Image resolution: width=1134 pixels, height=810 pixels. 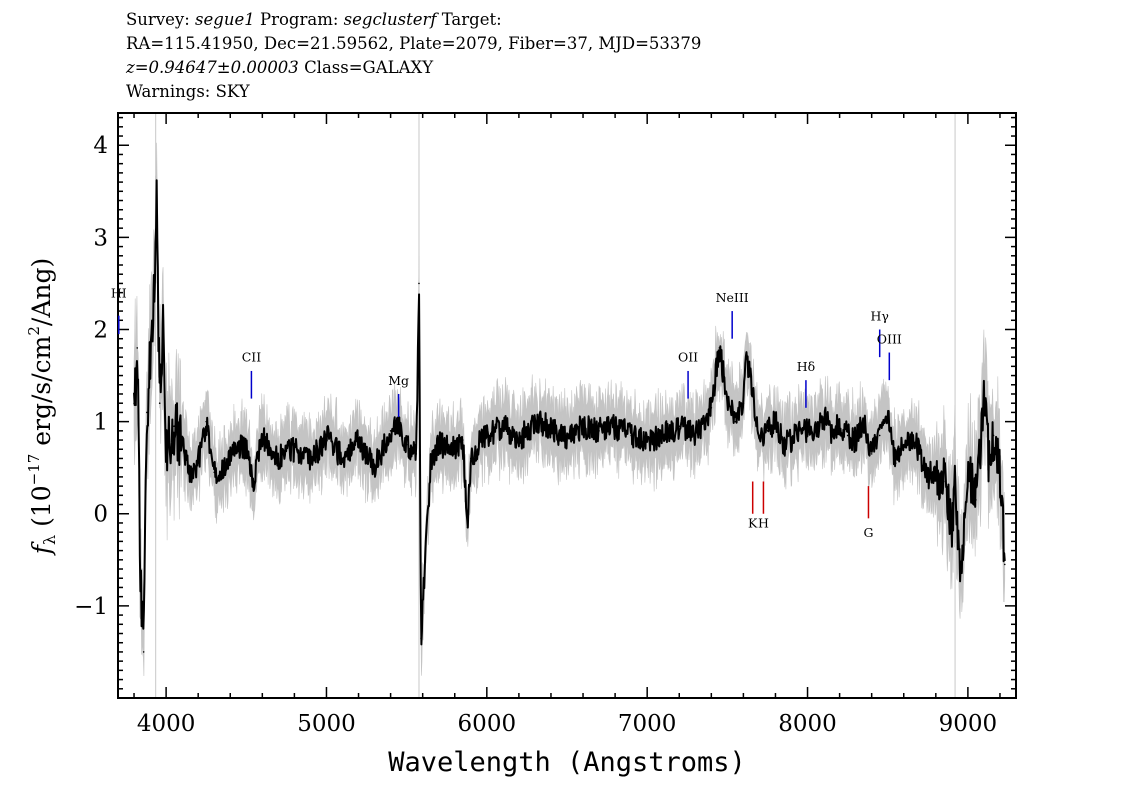 What do you see at coordinates (471, 19) in the screenshot?
I see `target-label: Target:` at bounding box center [471, 19].